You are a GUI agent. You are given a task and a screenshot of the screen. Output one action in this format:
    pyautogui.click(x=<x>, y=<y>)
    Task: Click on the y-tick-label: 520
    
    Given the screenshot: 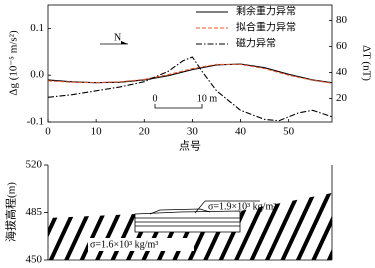 What is the action you would take?
    pyautogui.click(x=34, y=165)
    